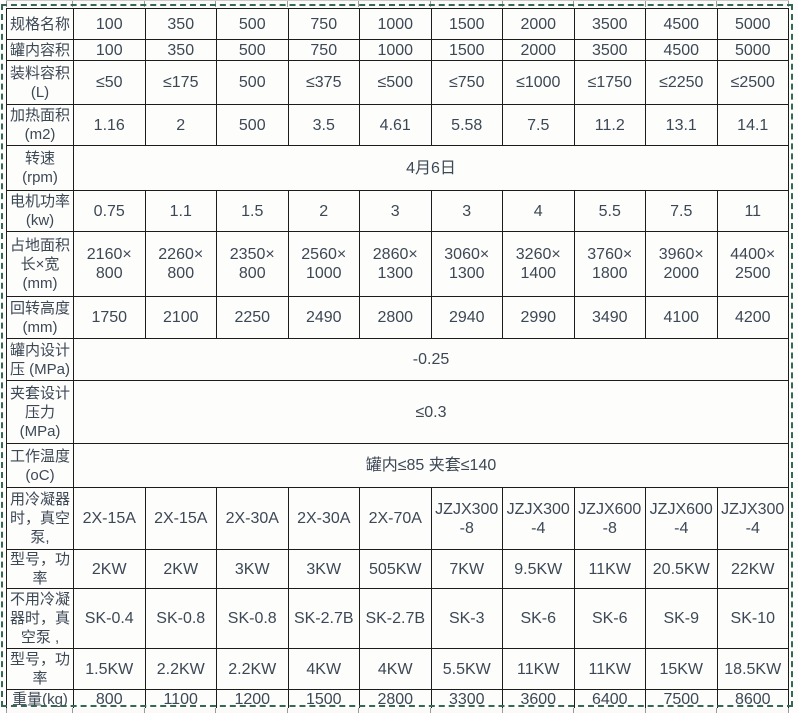 This screenshot has width=798, height=713. I want to click on row-label-cell: 用冷凝器 时，真空 泵,, so click(40, 518).